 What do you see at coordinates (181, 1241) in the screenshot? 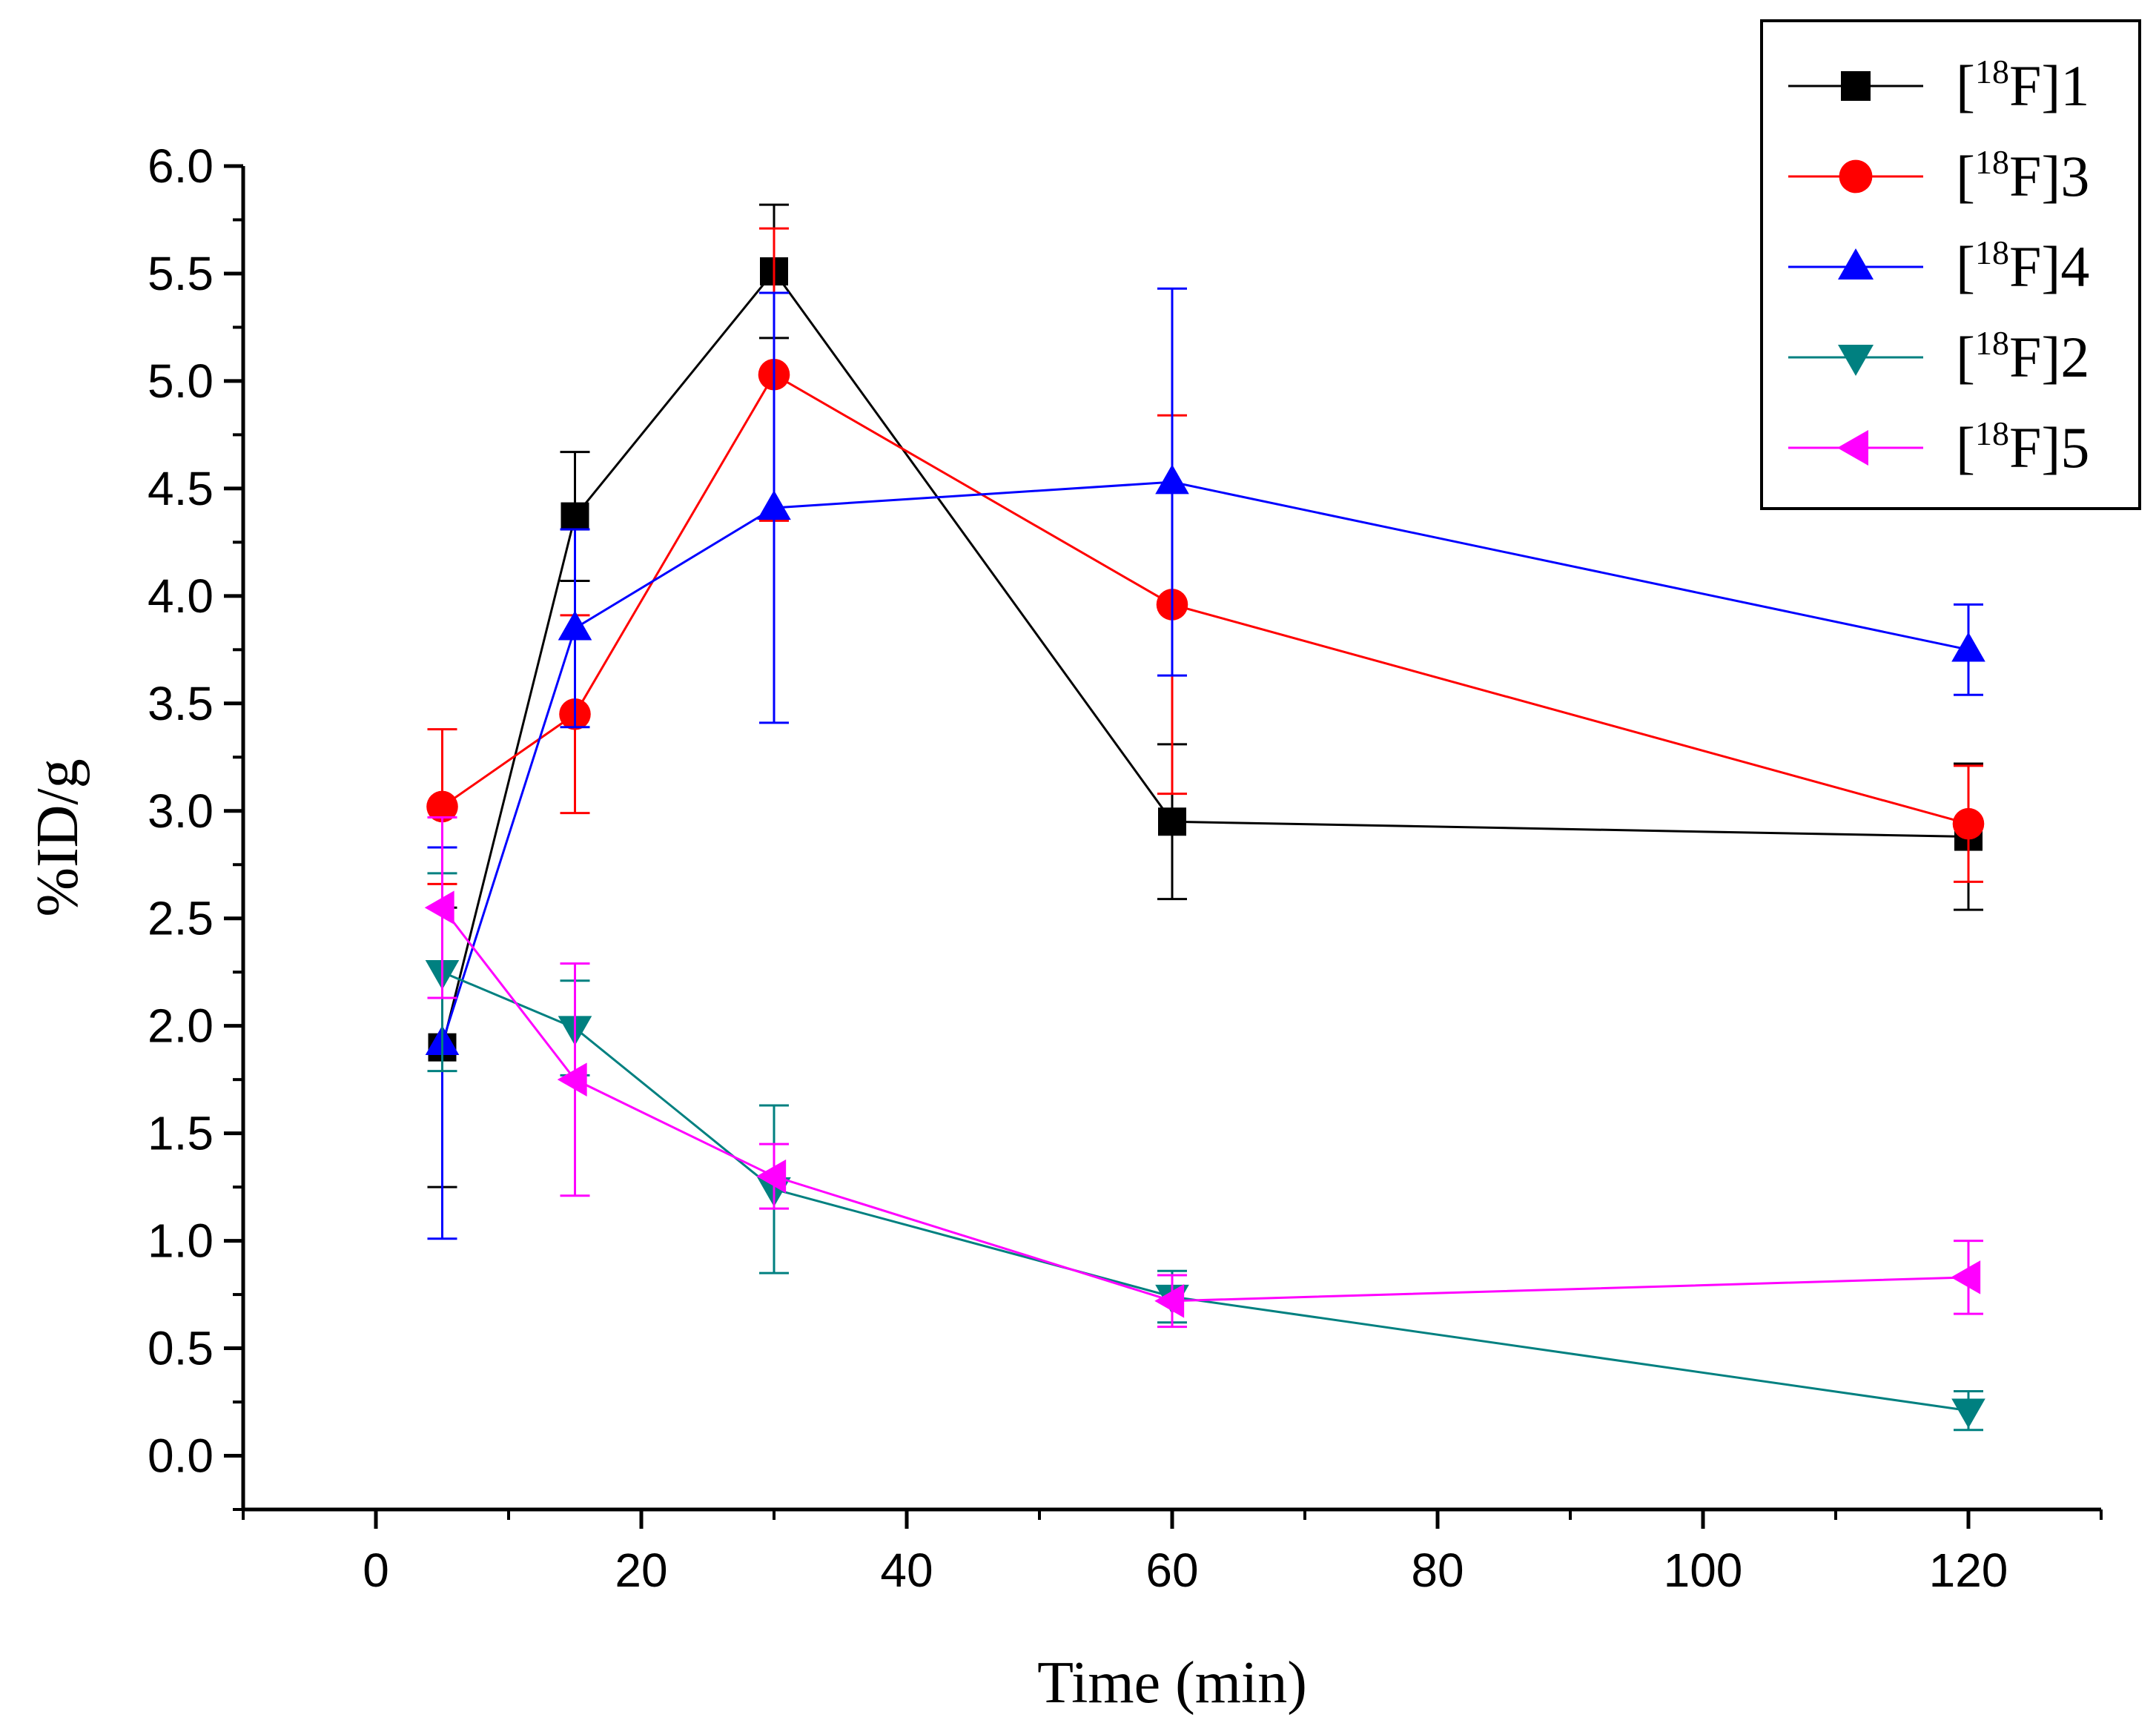
I see `y-tick-label: 1.0` at bounding box center [181, 1241].